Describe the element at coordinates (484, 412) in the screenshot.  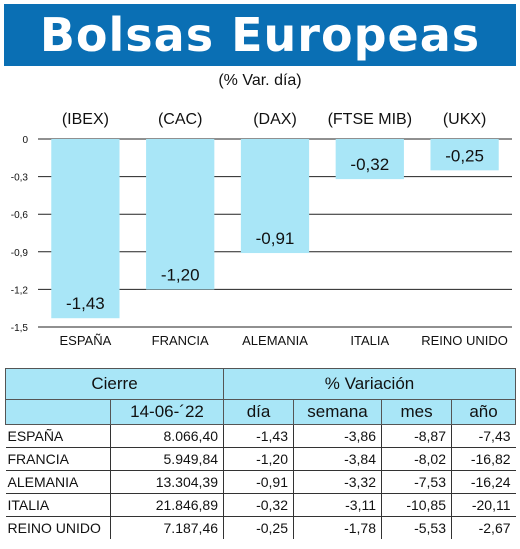
I see `header-ano: año` at that location.